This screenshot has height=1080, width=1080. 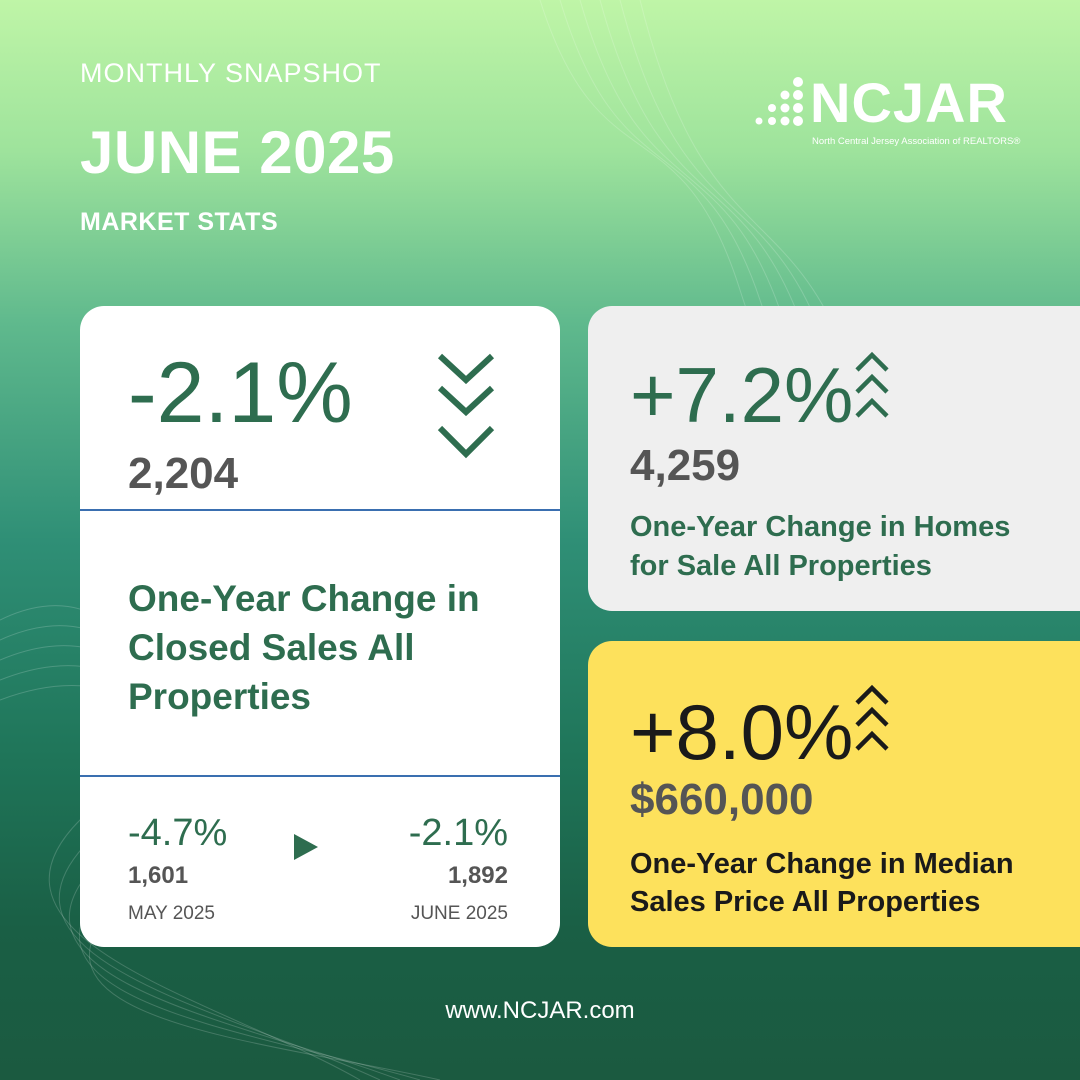 I want to click on comparison-from-change: -4.7%, so click(x=178, y=833).